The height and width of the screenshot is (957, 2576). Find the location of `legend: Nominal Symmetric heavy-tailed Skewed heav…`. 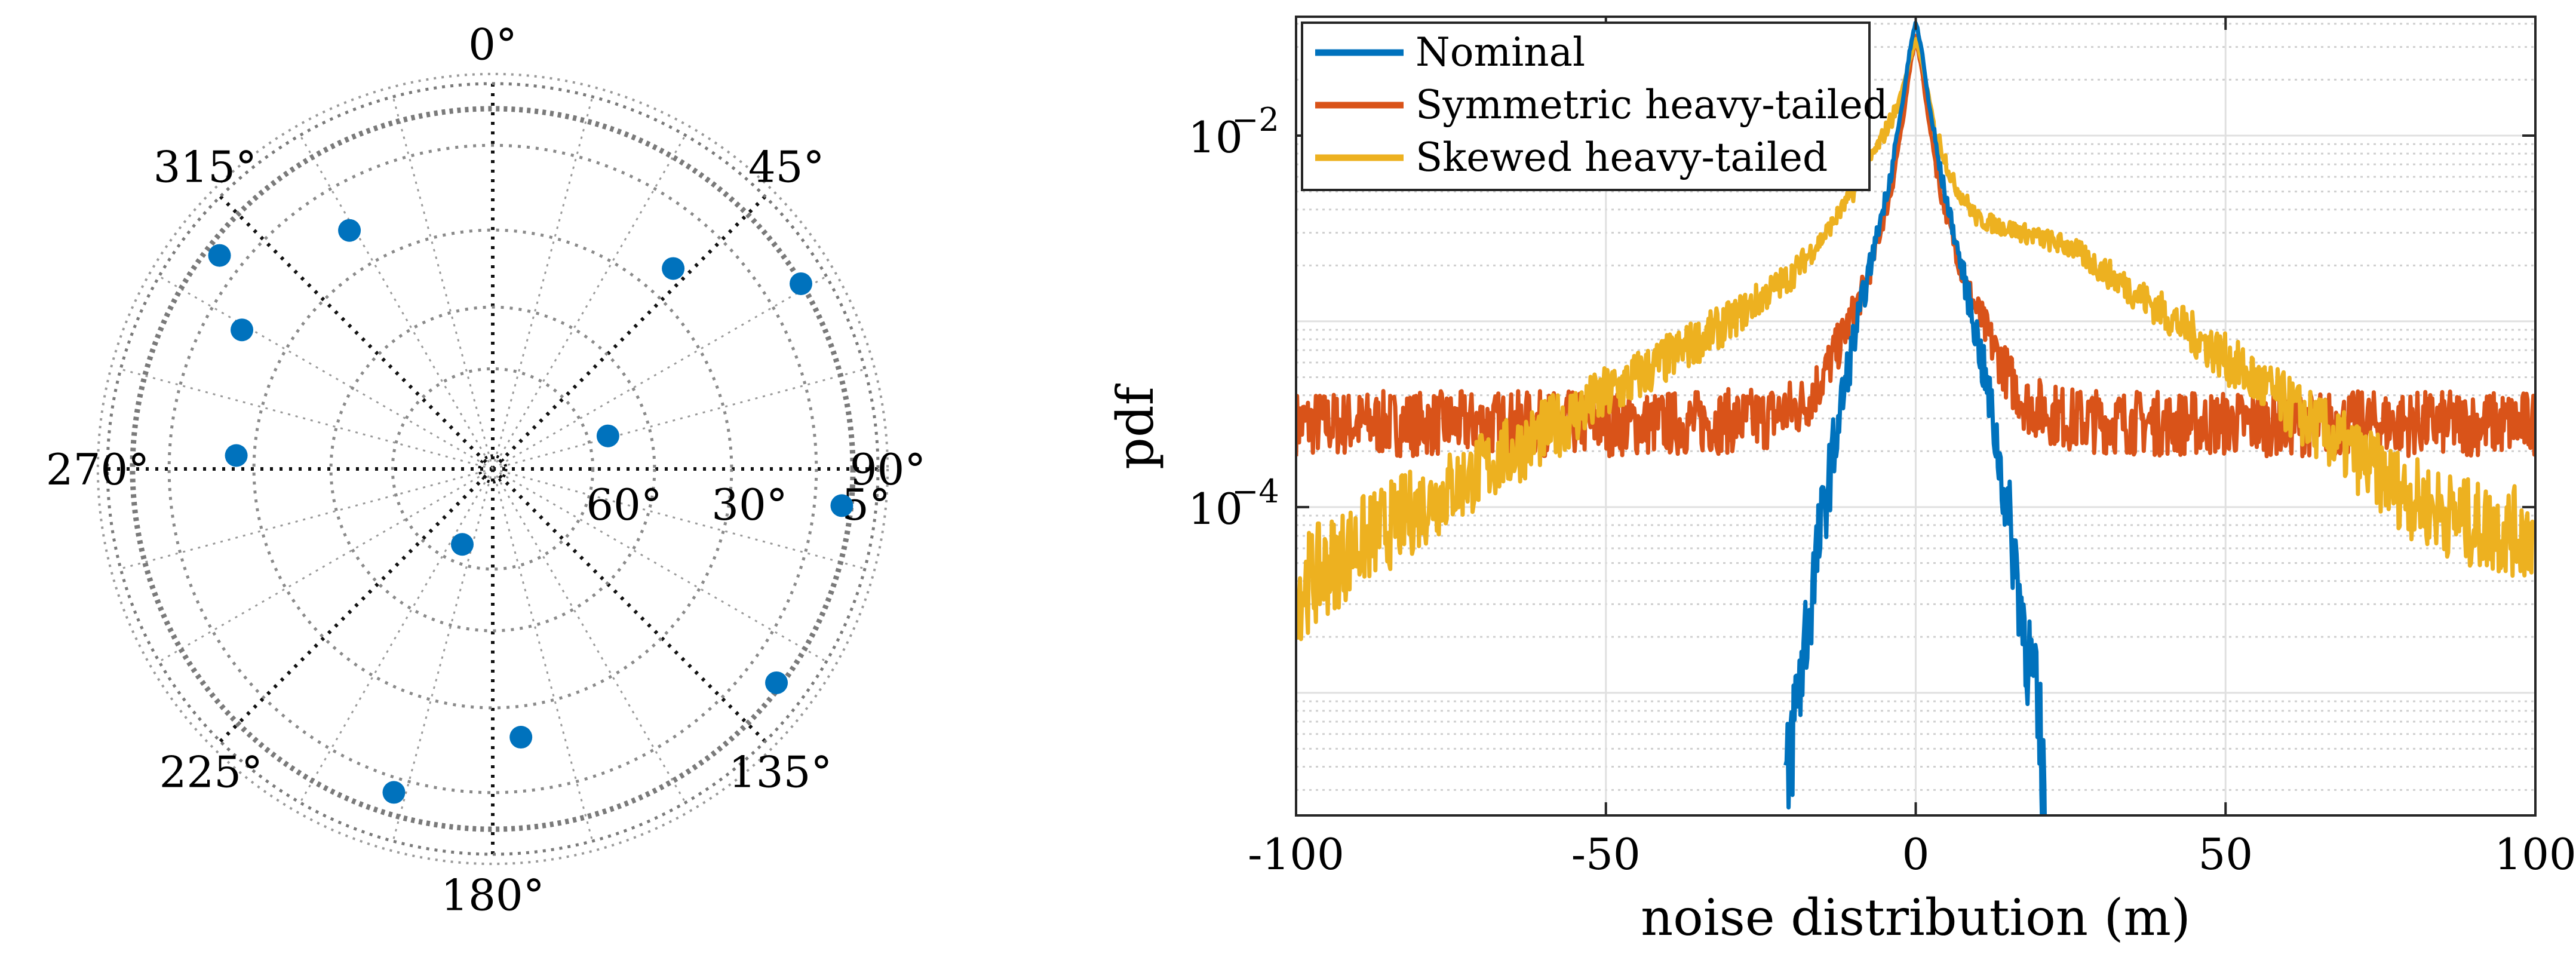

legend: Nominal Symmetric heavy-tailed Skewed heav… is located at coordinates (1594, 106).